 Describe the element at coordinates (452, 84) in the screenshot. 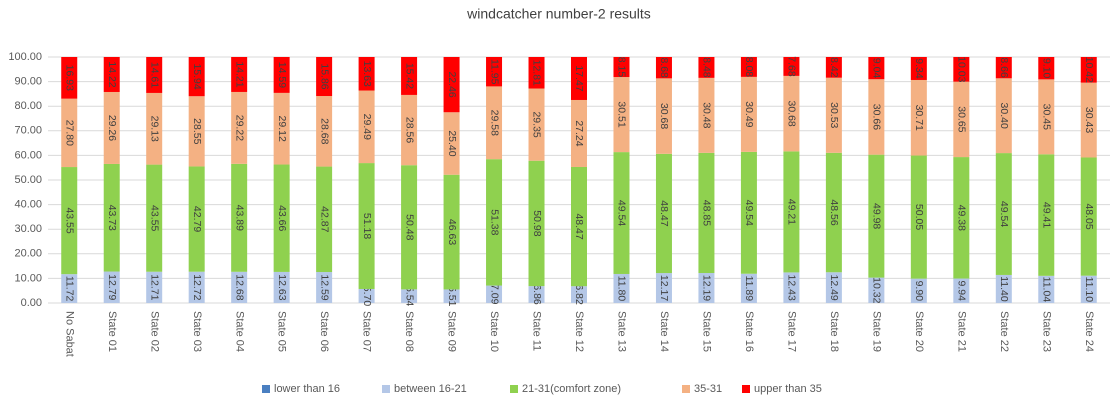

I see `data-label: 22.46` at that location.